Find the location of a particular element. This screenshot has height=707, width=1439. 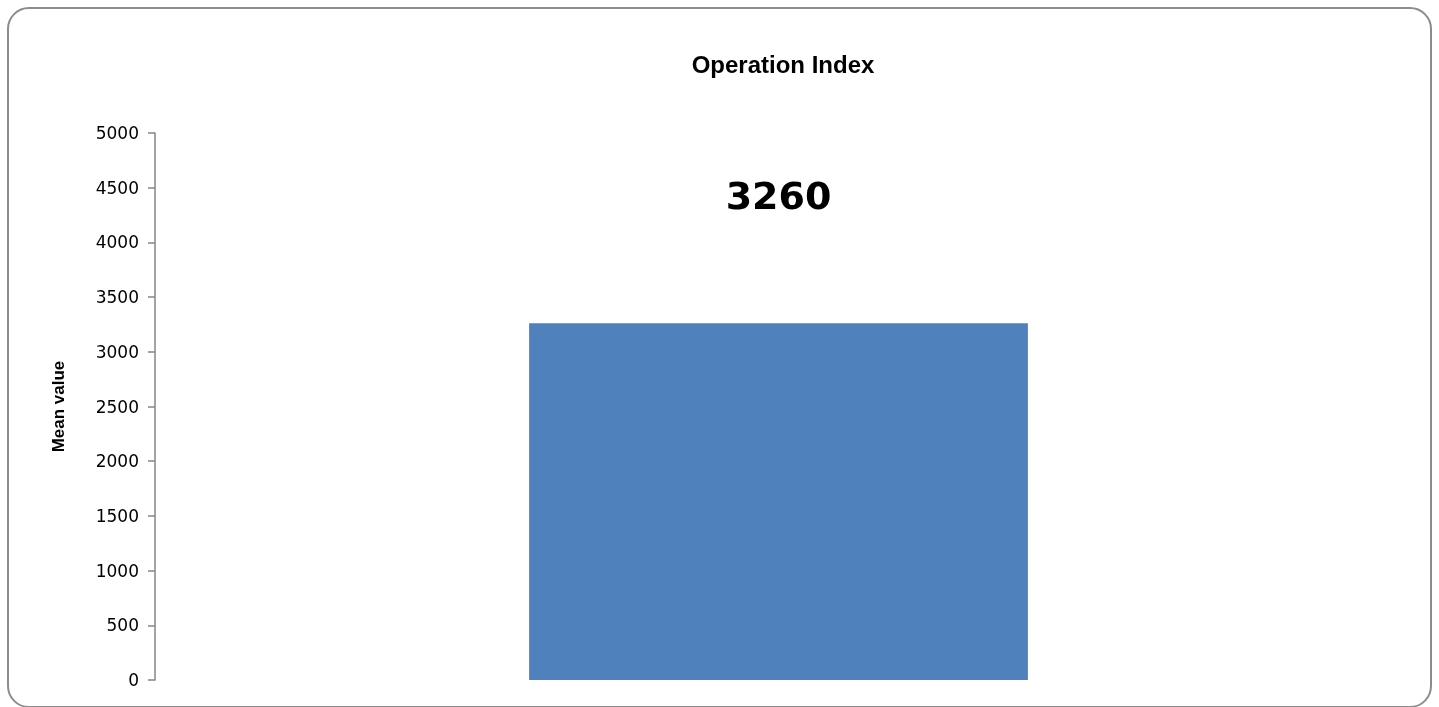

y-tick-label: 4000 is located at coordinates (117, 242).